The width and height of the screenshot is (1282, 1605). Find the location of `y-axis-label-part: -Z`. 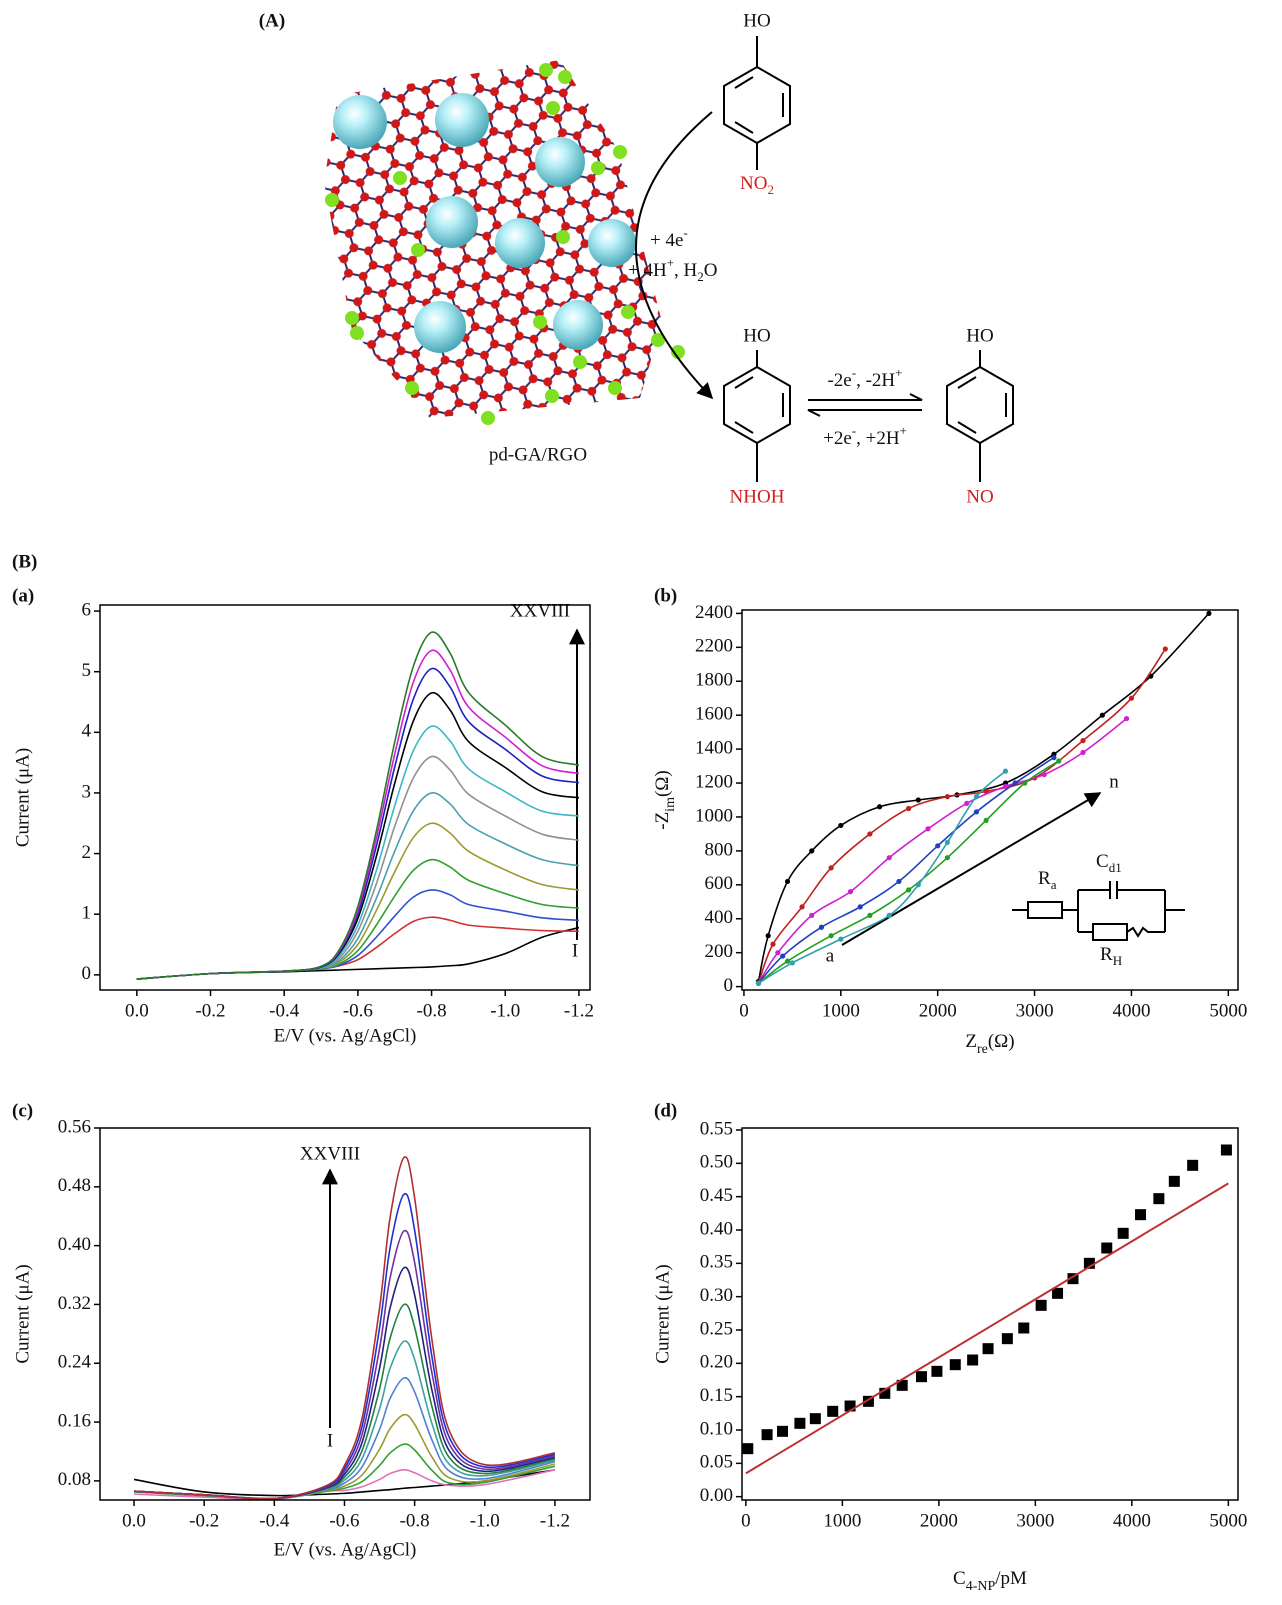

y-axis-label-part: -Z is located at coordinates (662, 821).